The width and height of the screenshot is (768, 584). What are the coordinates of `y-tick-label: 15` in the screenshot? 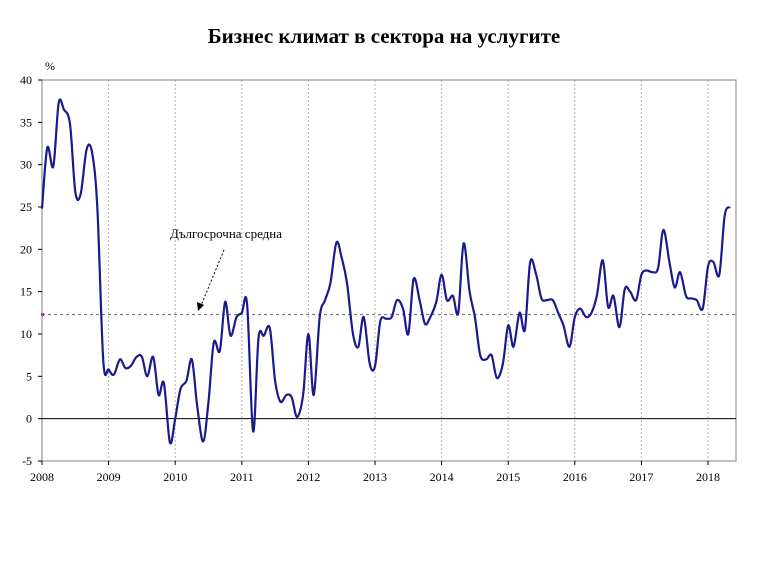 It's located at (26, 292).